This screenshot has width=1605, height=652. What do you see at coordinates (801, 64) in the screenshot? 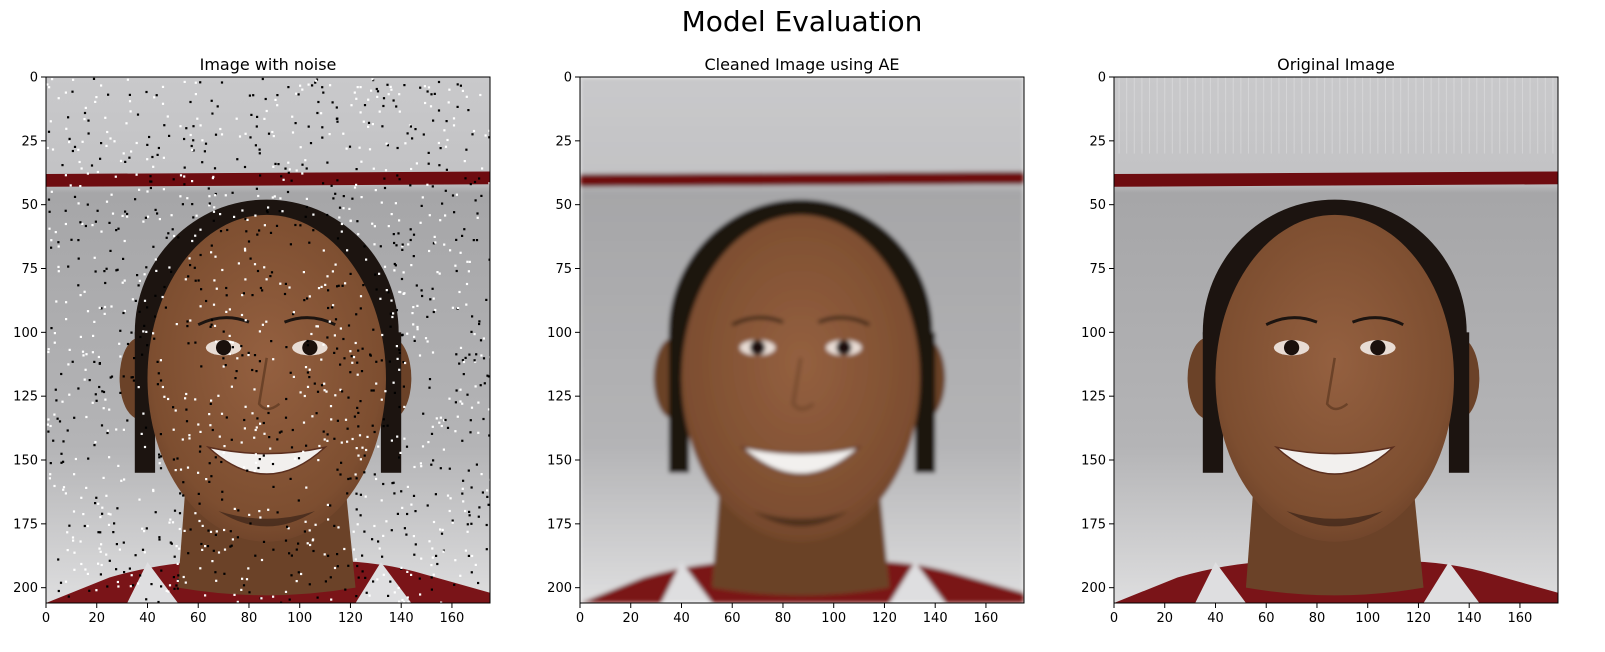
I see `axes-title: Cleaned Image using AE` at bounding box center [801, 64].